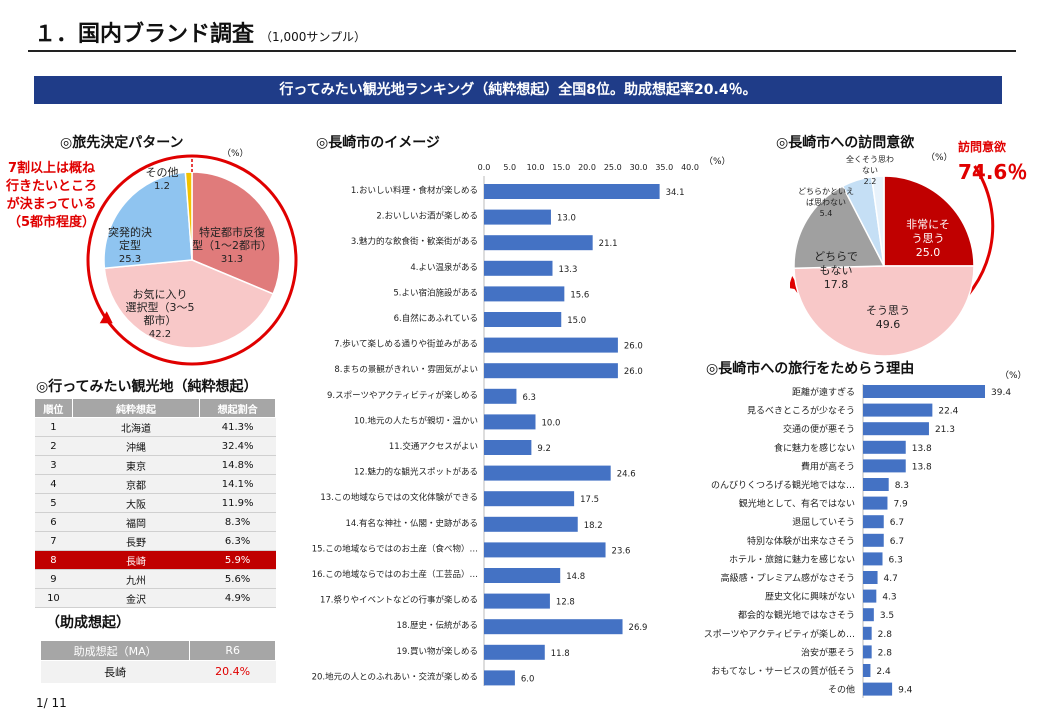  Describe the element at coordinates (536, 167) in the screenshot. I see `x-tick-label: 10.0` at that location.